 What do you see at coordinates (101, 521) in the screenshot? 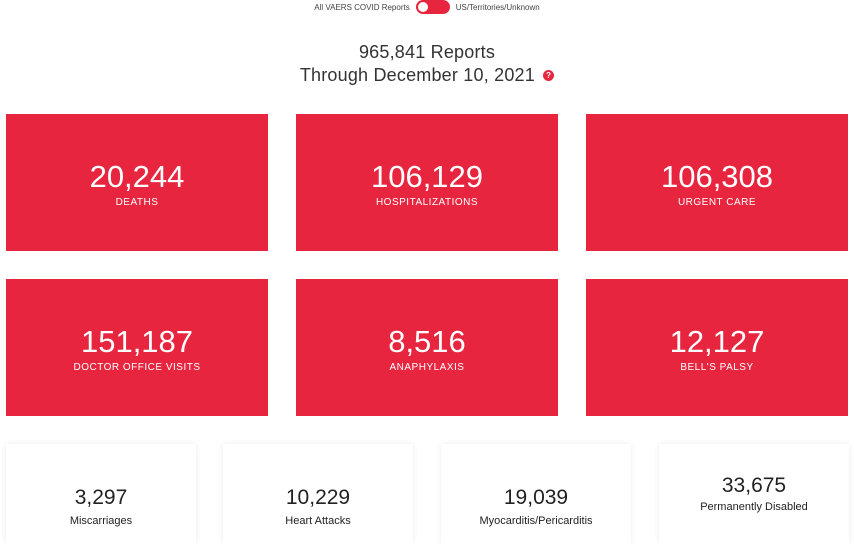
I see `stat-label: Miscarriages` at bounding box center [101, 521].